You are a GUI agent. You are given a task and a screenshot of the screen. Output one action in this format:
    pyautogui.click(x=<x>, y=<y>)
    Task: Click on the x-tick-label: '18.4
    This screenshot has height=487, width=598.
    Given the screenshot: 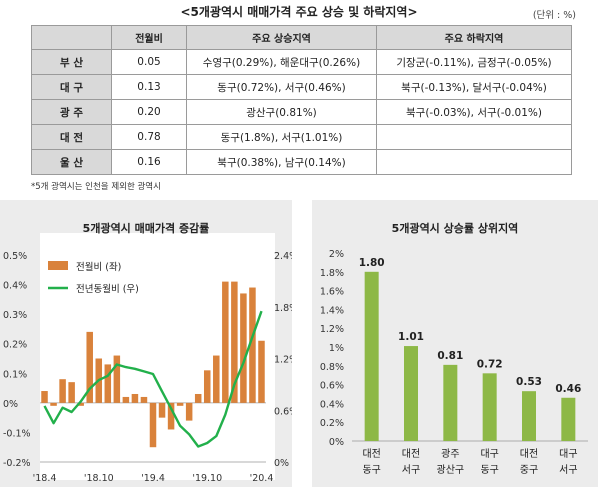 What is the action you would take?
    pyautogui.click(x=45, y=478)
    